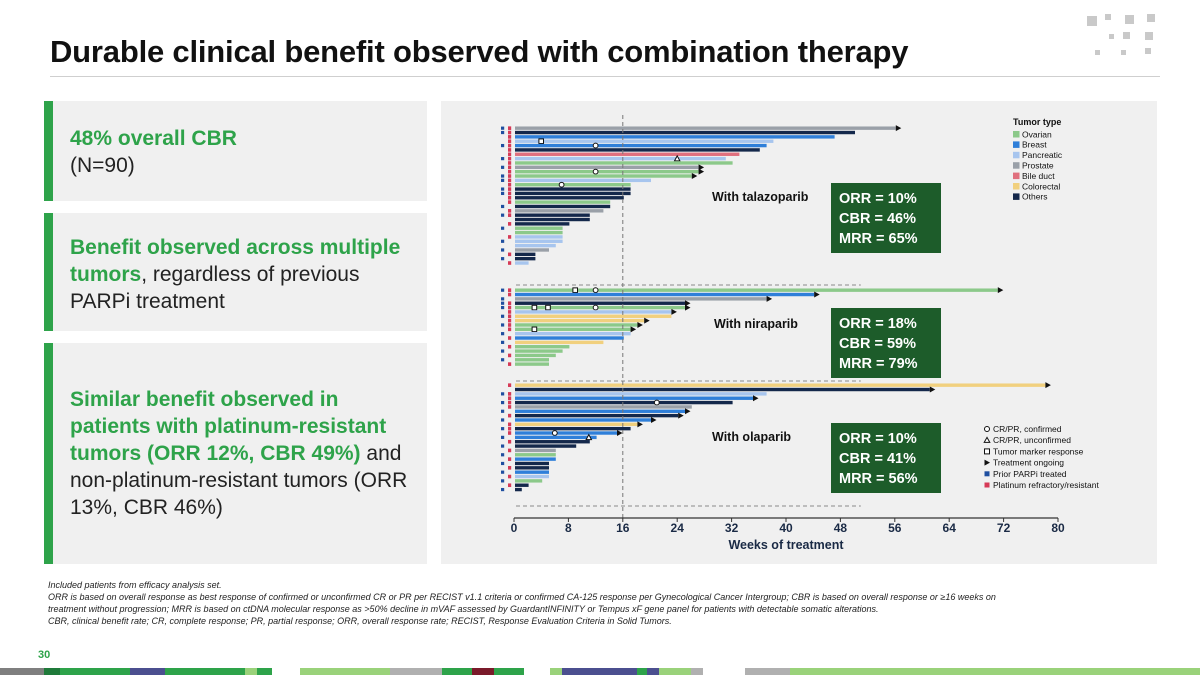  I want to click on x-tick-label: 40, so click(786, 528).